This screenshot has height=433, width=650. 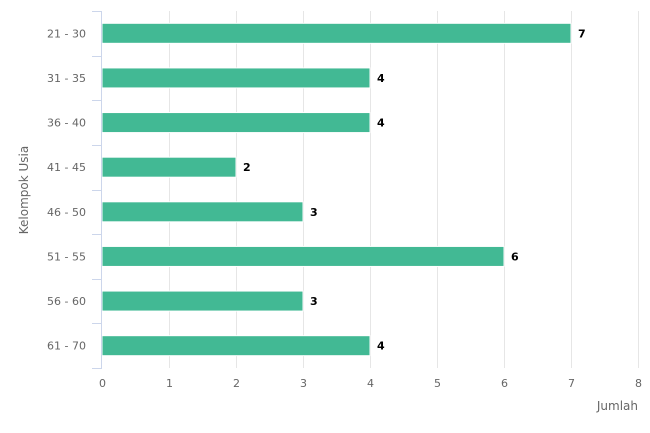 I want to click on x-tick-label: 2, so click(x=236, y=383).